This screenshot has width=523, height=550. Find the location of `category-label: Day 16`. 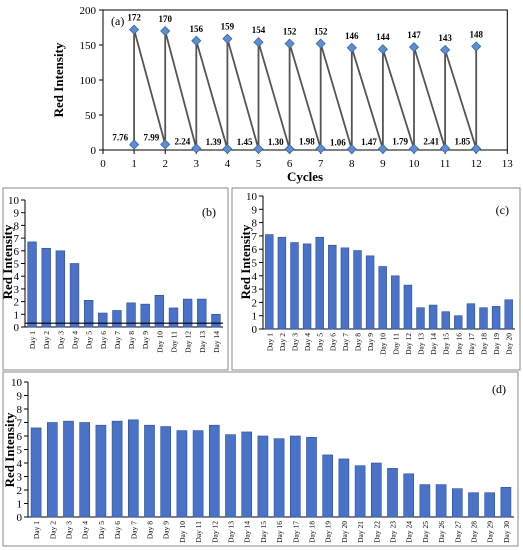

category-label: Day 16 is located at coordinates (458, 344).